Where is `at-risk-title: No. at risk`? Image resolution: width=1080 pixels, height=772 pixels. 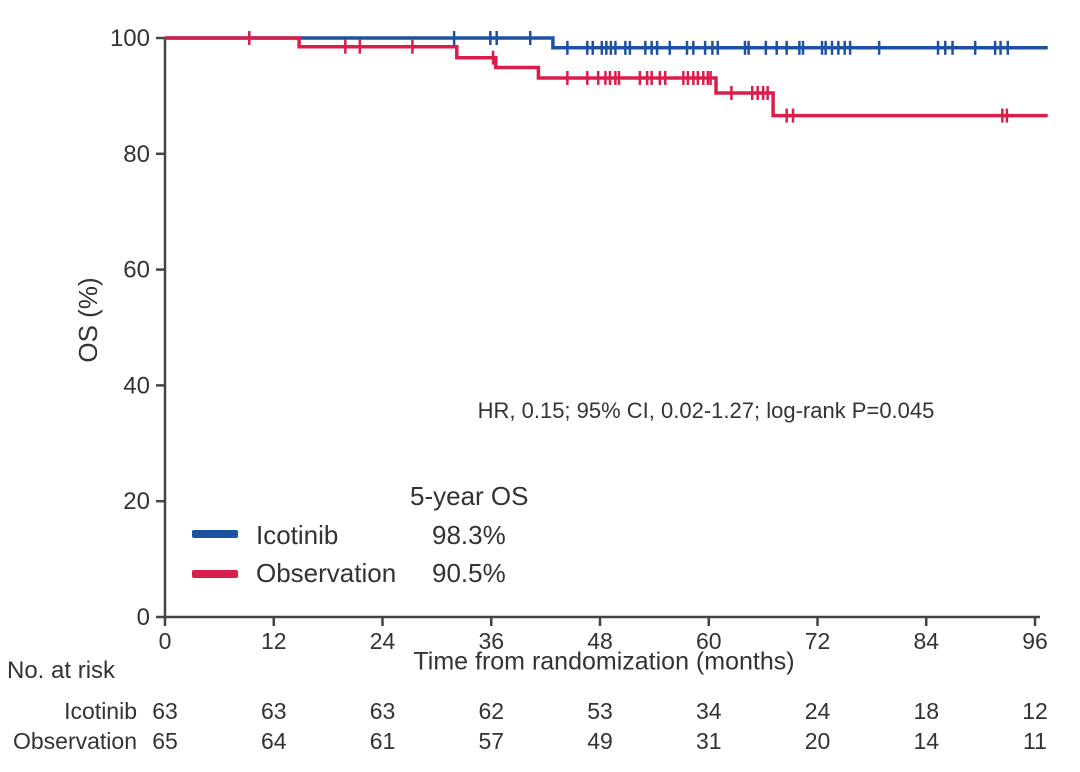 at-risk-title: No. at risk is located at coordinates (61, 670).